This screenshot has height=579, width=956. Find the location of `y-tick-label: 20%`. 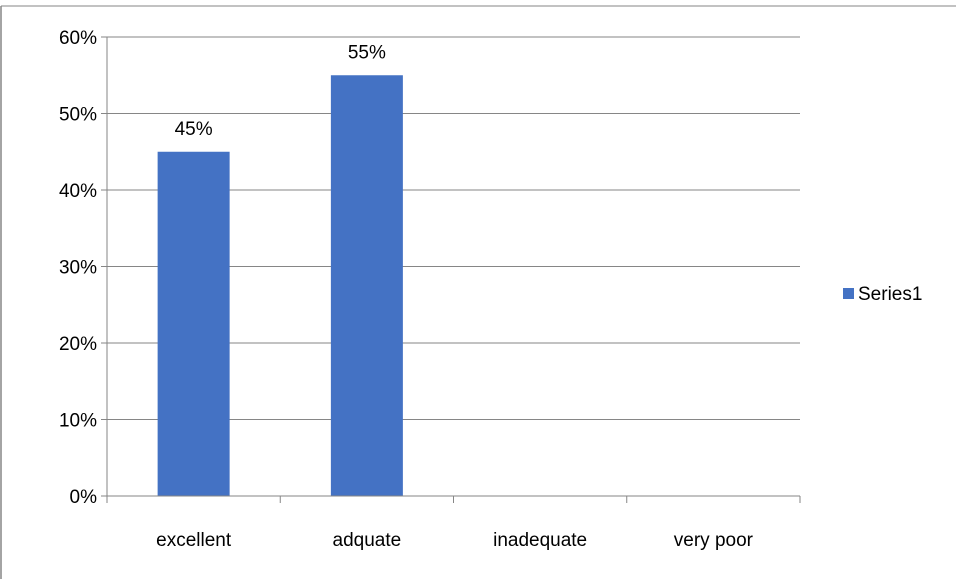

y-tick-label: 20% is located at coordinates (78, 344).